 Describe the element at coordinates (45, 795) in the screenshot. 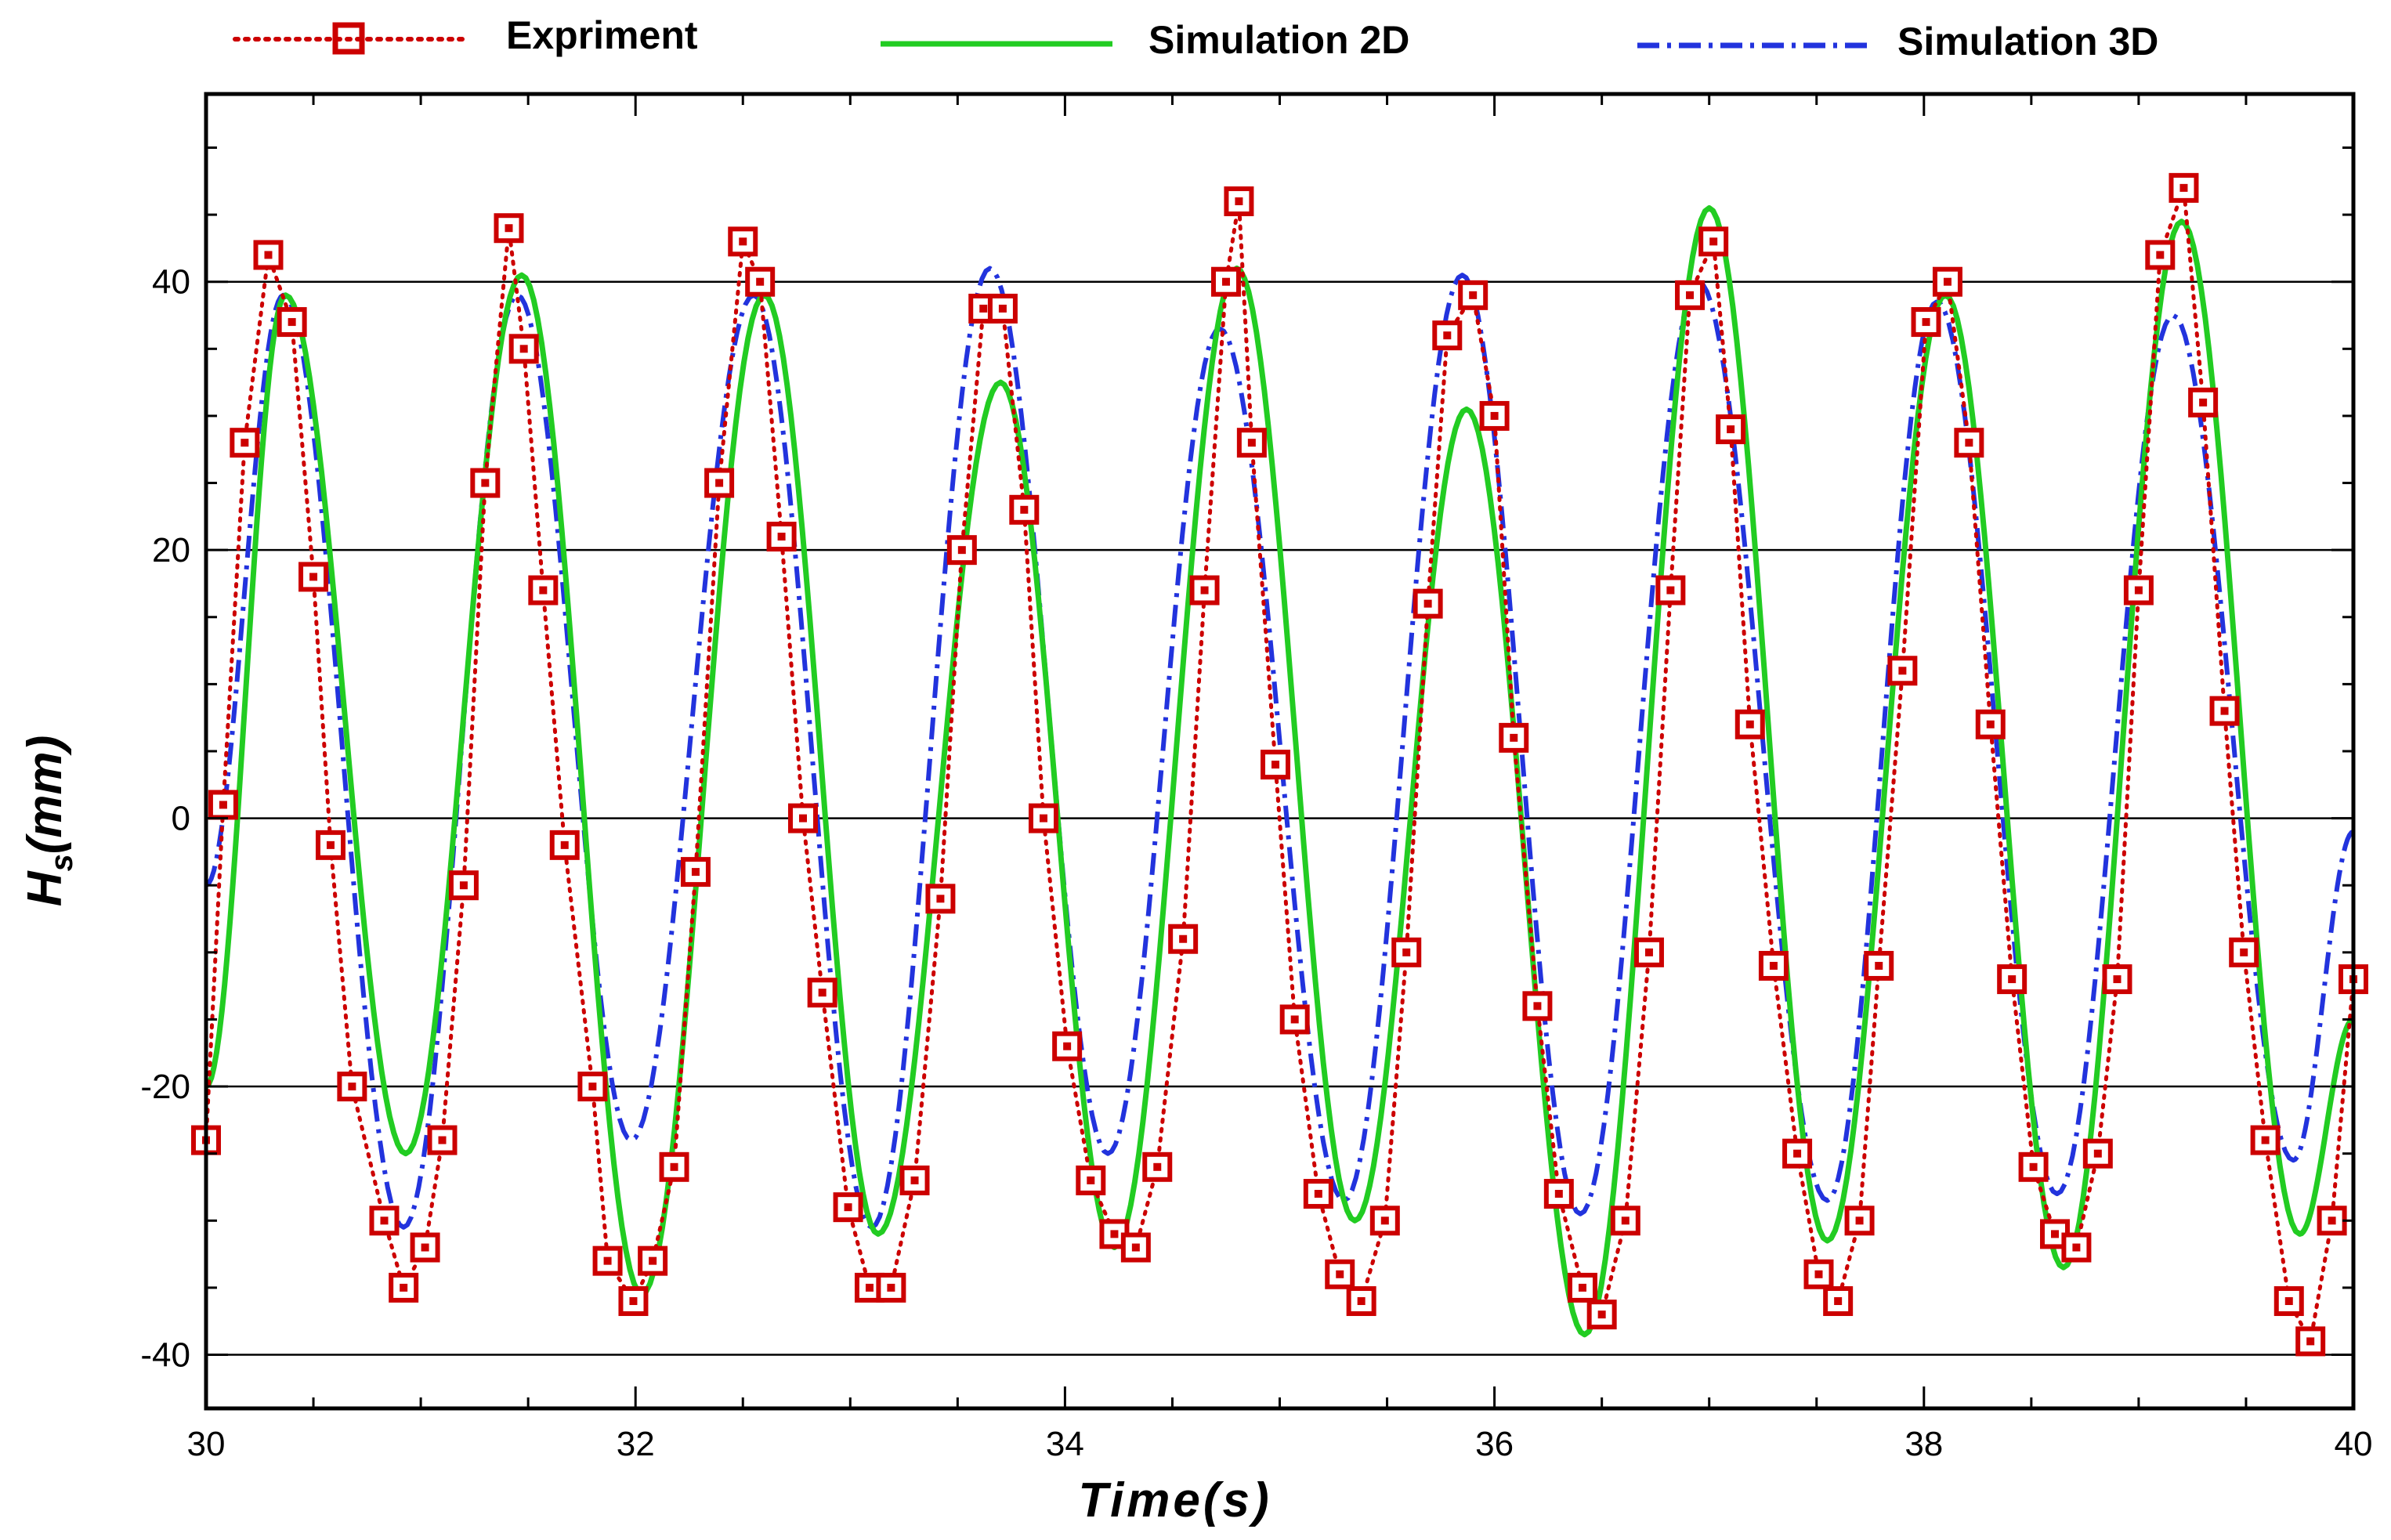

I see `y-axis-title-unit: (mm)` at that location.